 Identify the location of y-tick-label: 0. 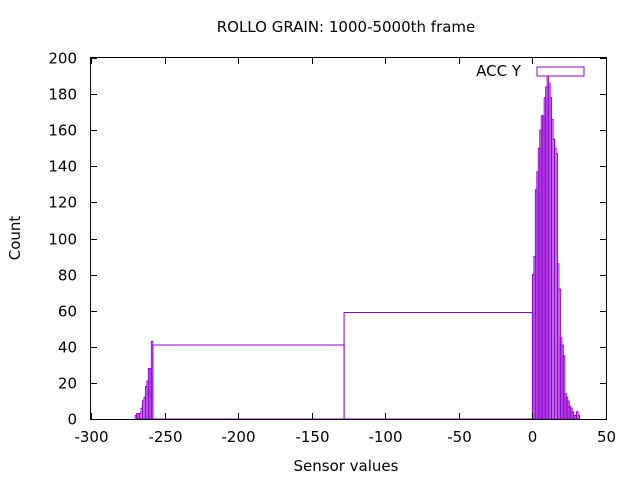
(72, 420).